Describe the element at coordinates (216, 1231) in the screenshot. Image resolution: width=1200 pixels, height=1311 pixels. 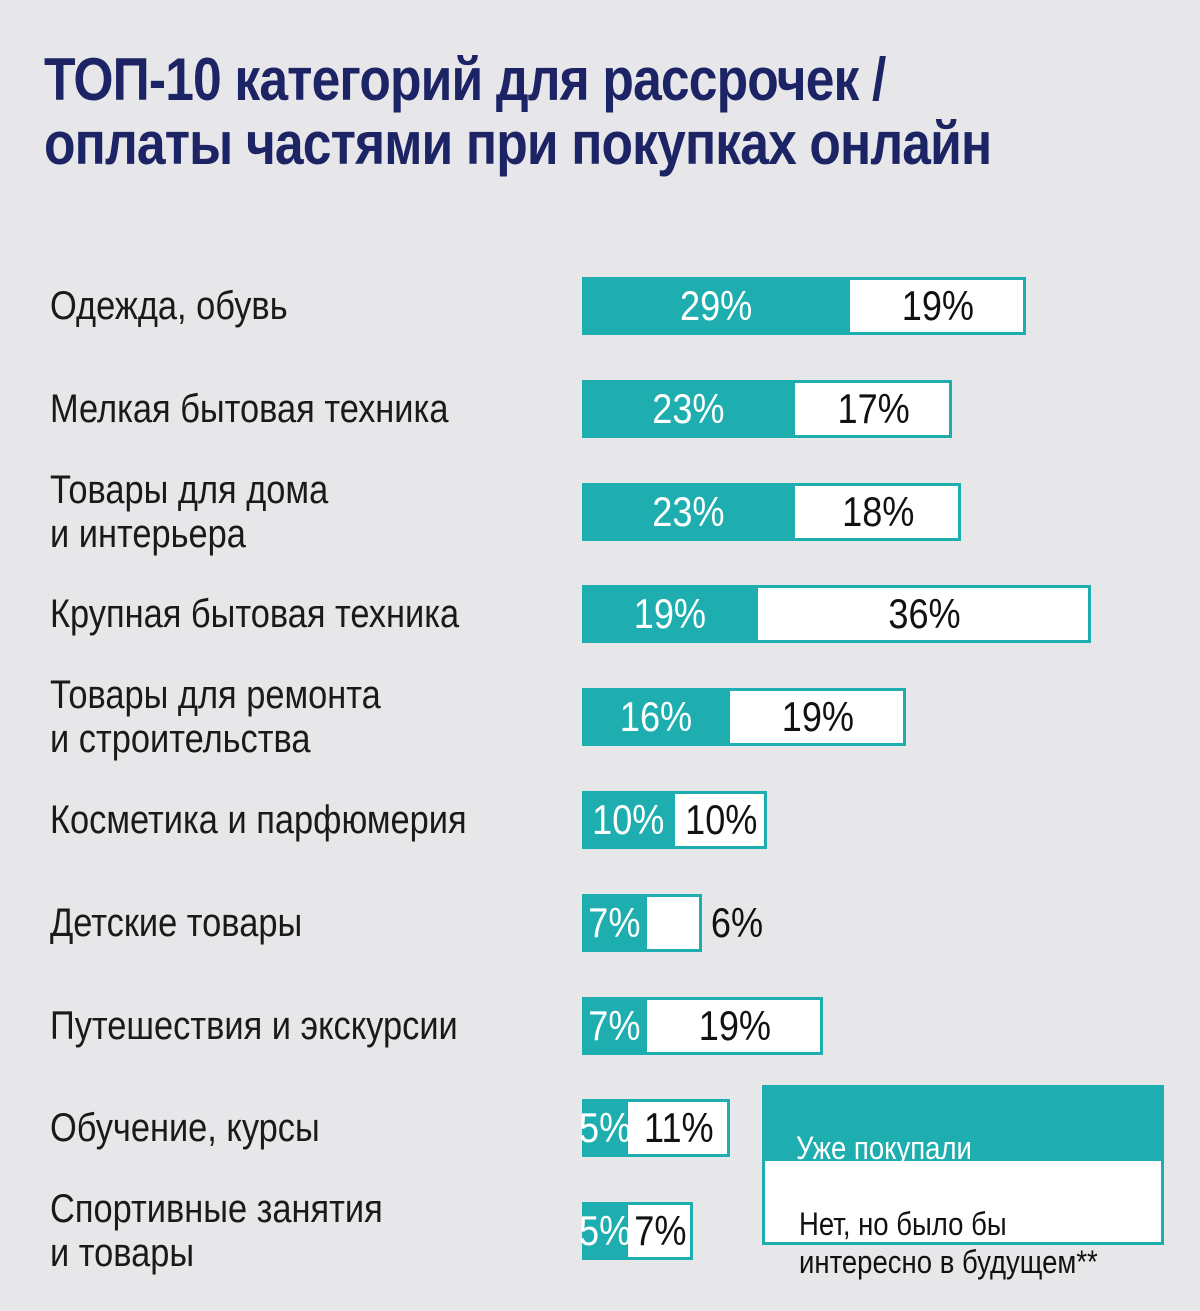
I see `category-label: Спортивные занятия и товары` at that location.